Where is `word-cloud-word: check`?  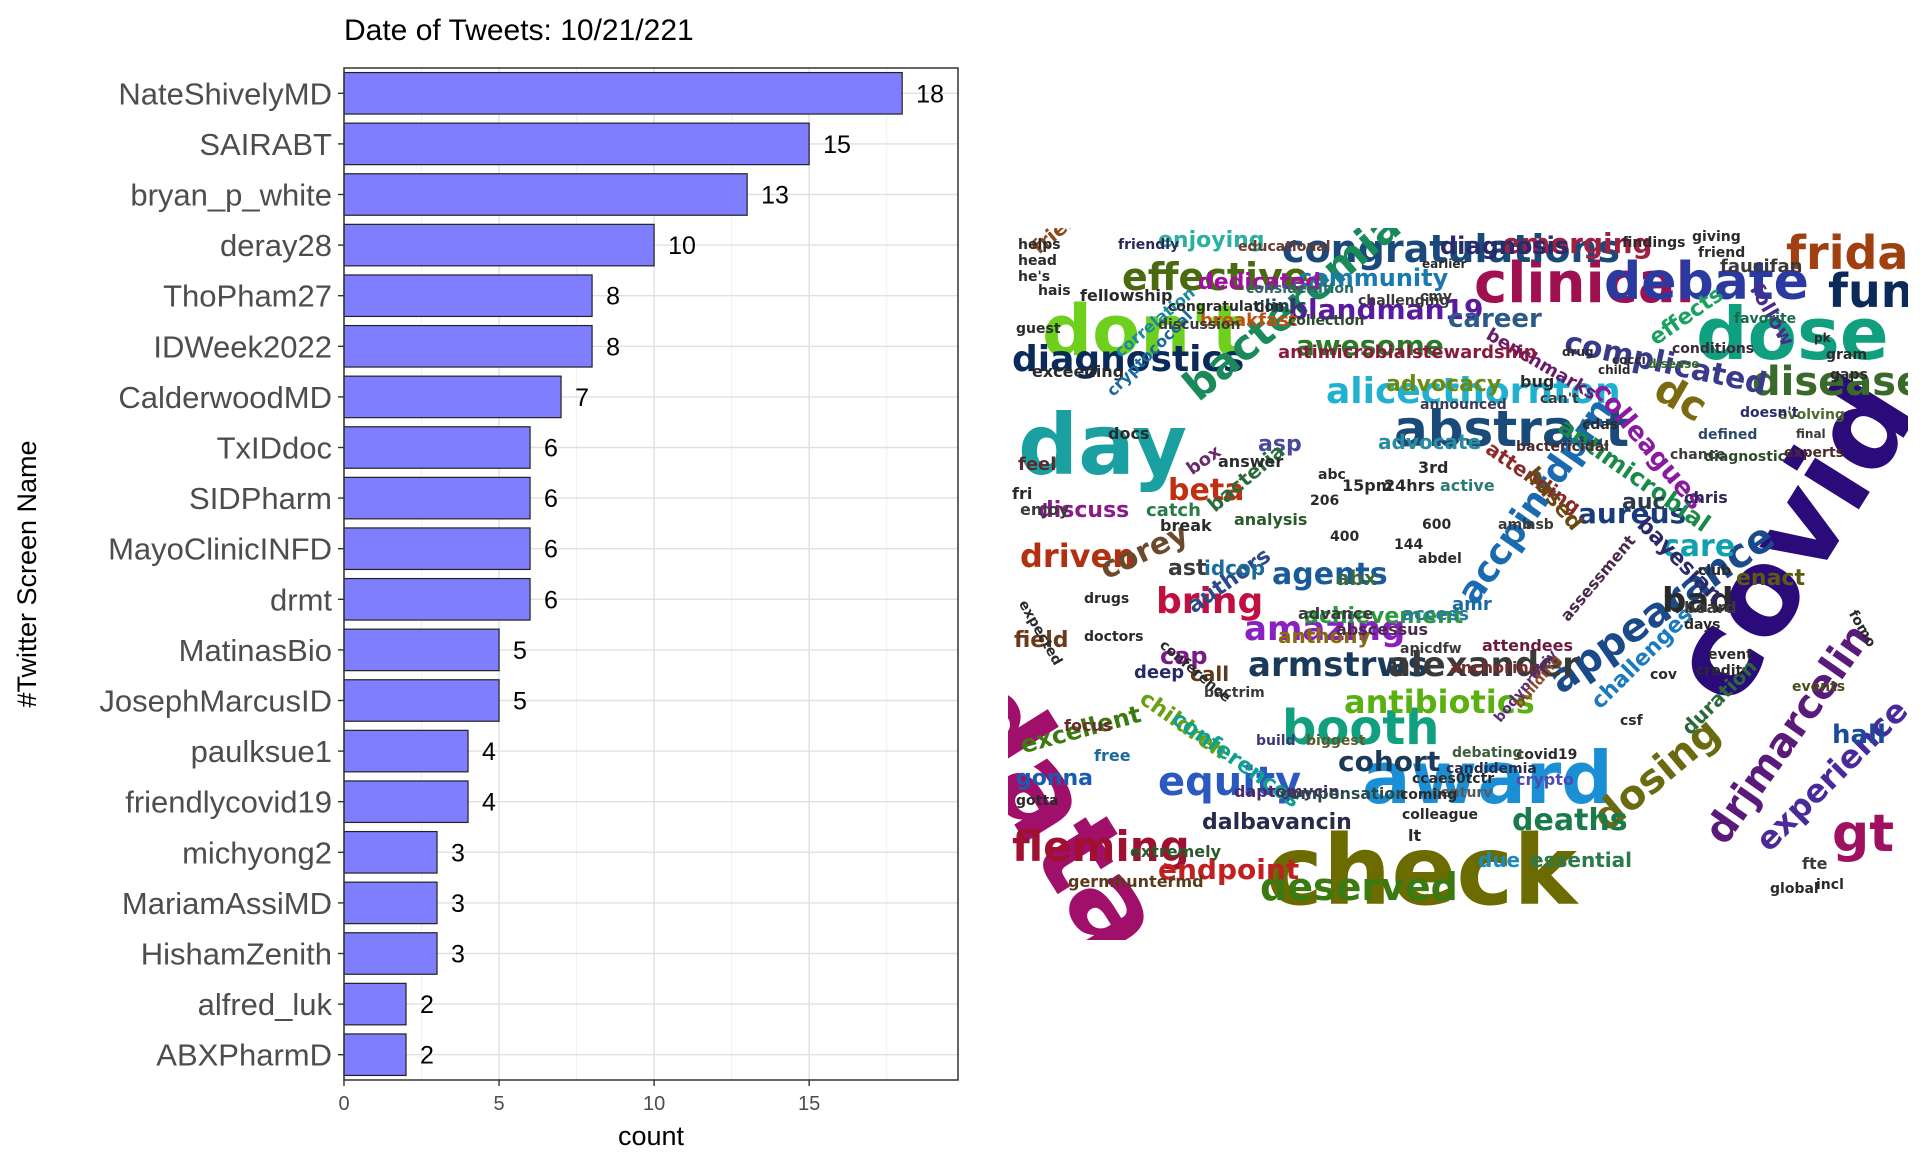
word-cloud-word: check is located at coordinates (1422, 871).